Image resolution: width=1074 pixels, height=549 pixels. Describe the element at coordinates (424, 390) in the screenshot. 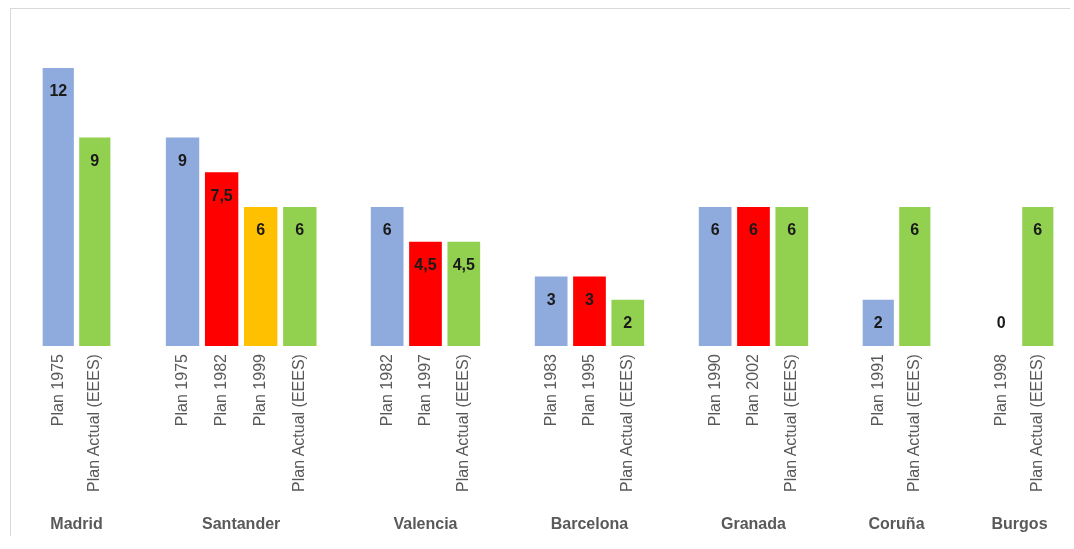

I see `x-tick-label: Plan 1997` at that location.